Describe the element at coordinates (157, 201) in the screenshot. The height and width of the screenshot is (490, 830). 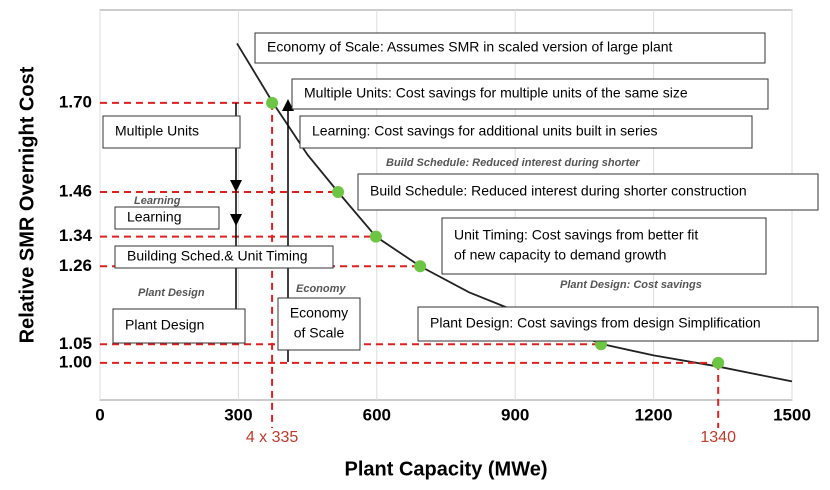
I see `faint-label: Learning` at that location.